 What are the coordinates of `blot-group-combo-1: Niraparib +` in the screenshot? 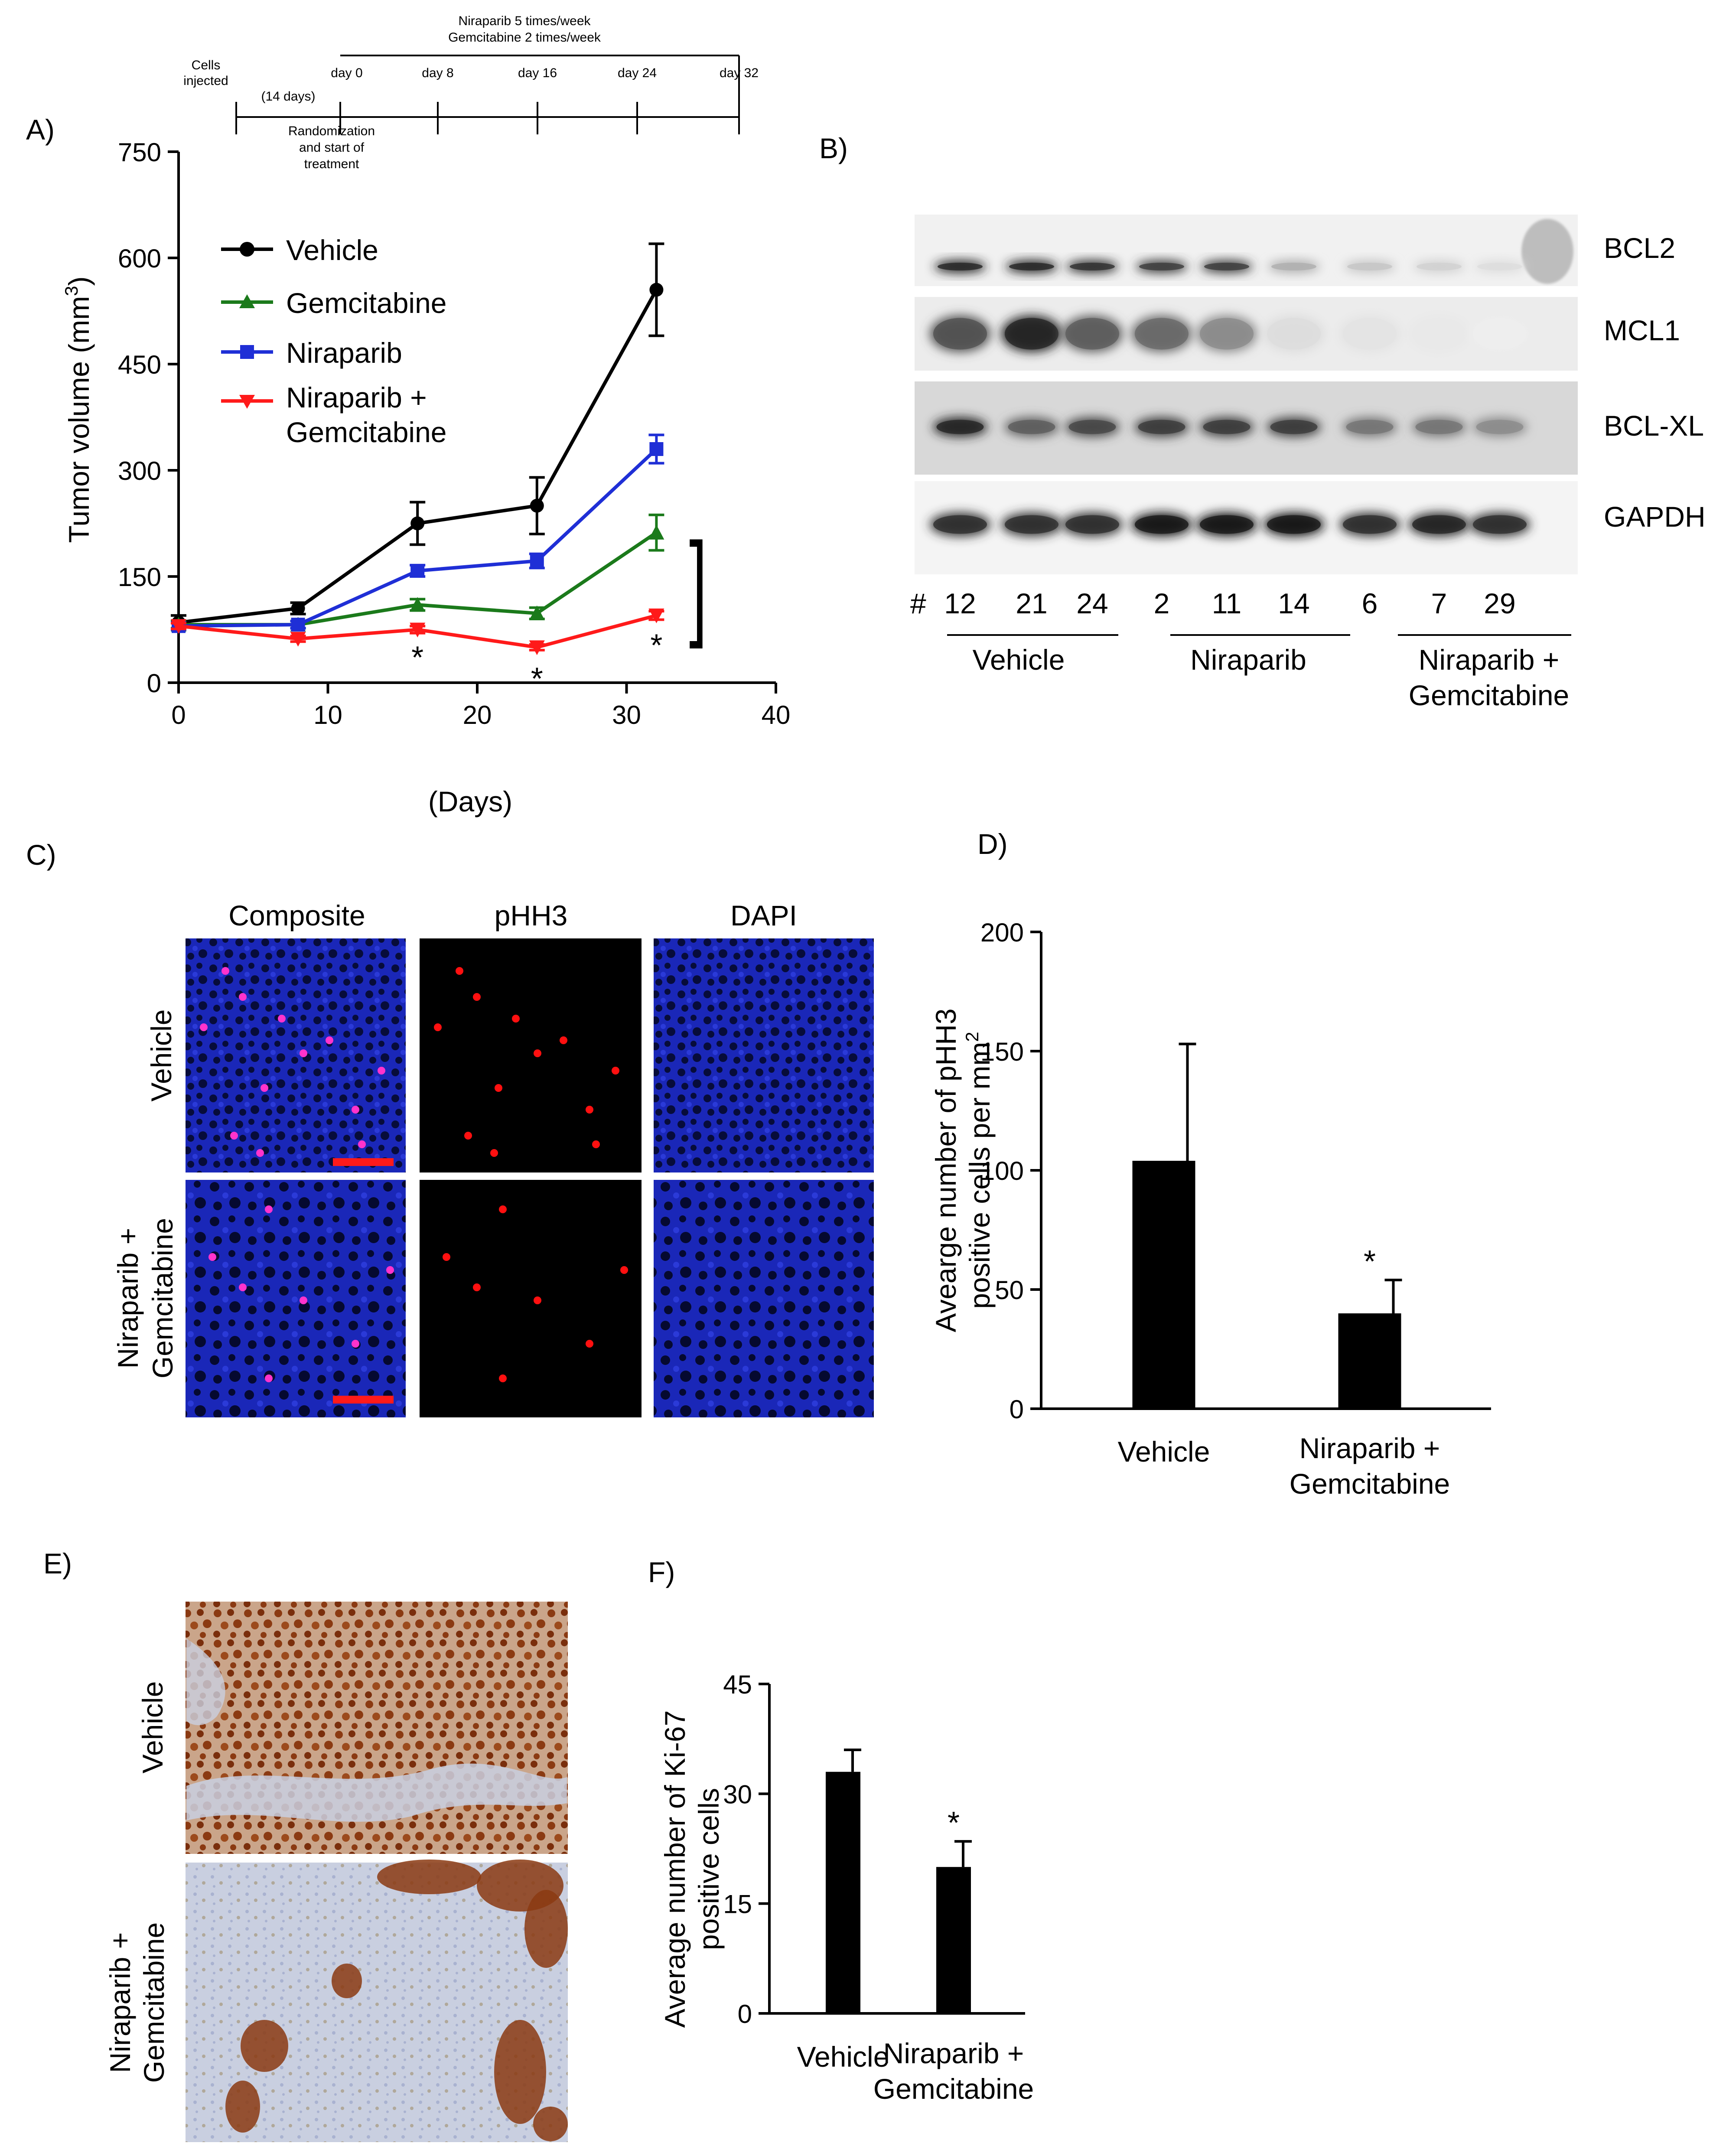 It's located at (1489, 660).